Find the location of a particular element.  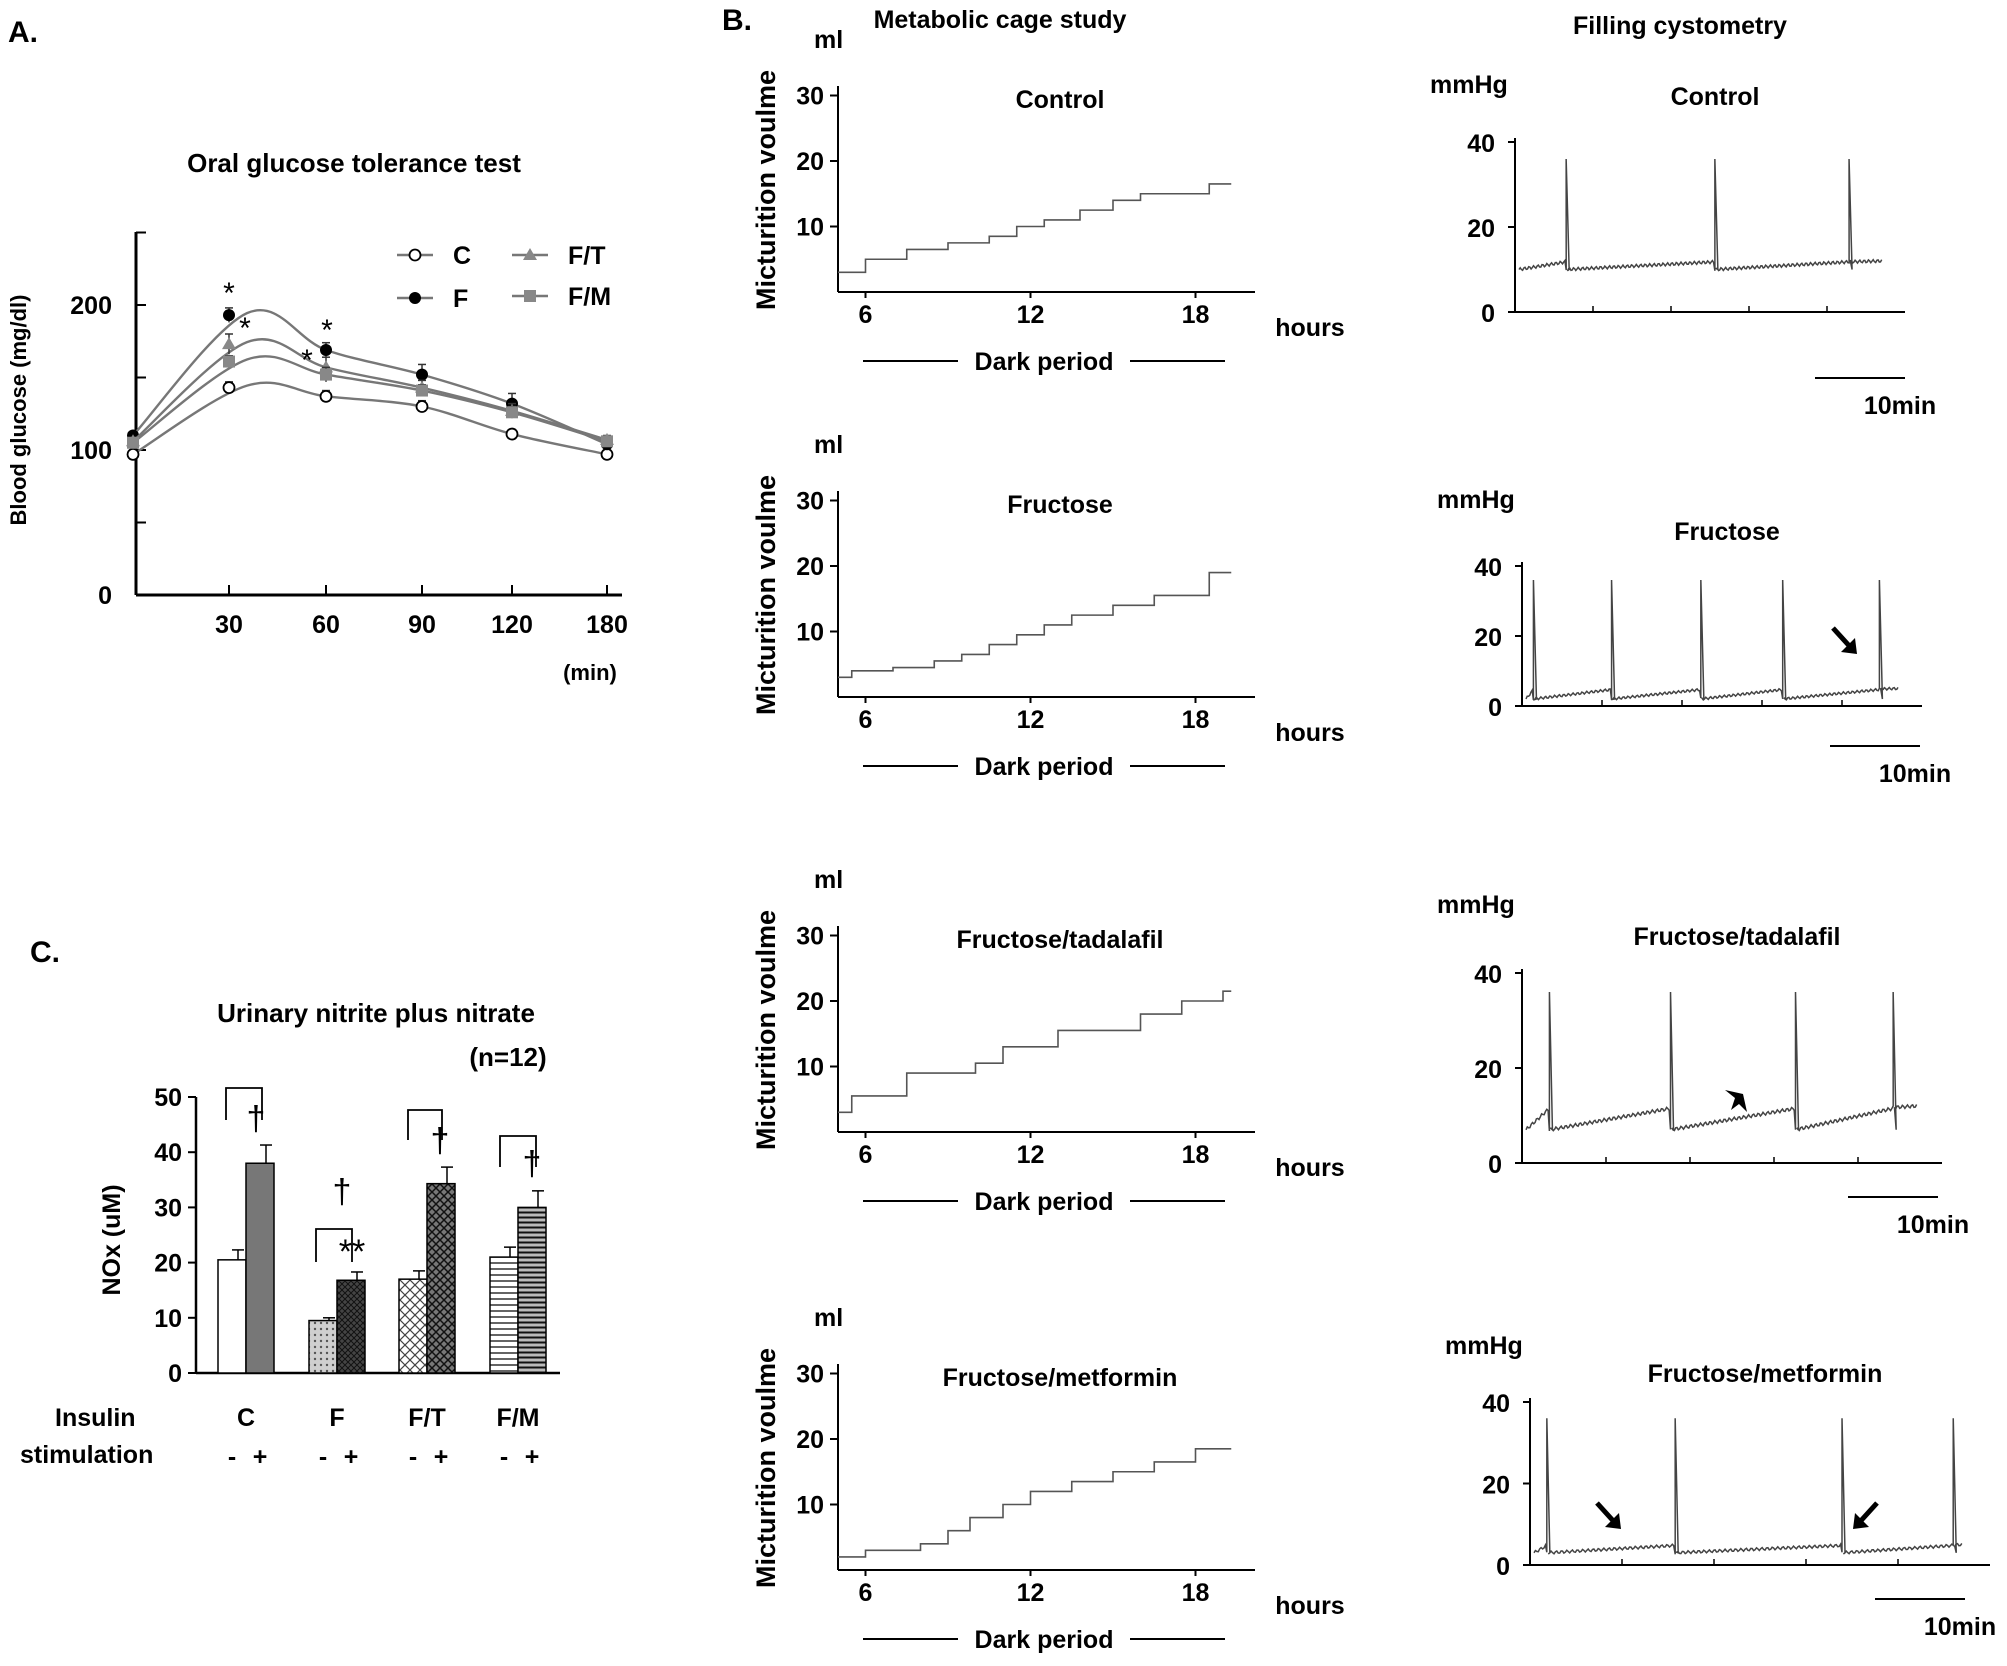

a-y-tick-label: 0 is located at coordinates (105, 596).